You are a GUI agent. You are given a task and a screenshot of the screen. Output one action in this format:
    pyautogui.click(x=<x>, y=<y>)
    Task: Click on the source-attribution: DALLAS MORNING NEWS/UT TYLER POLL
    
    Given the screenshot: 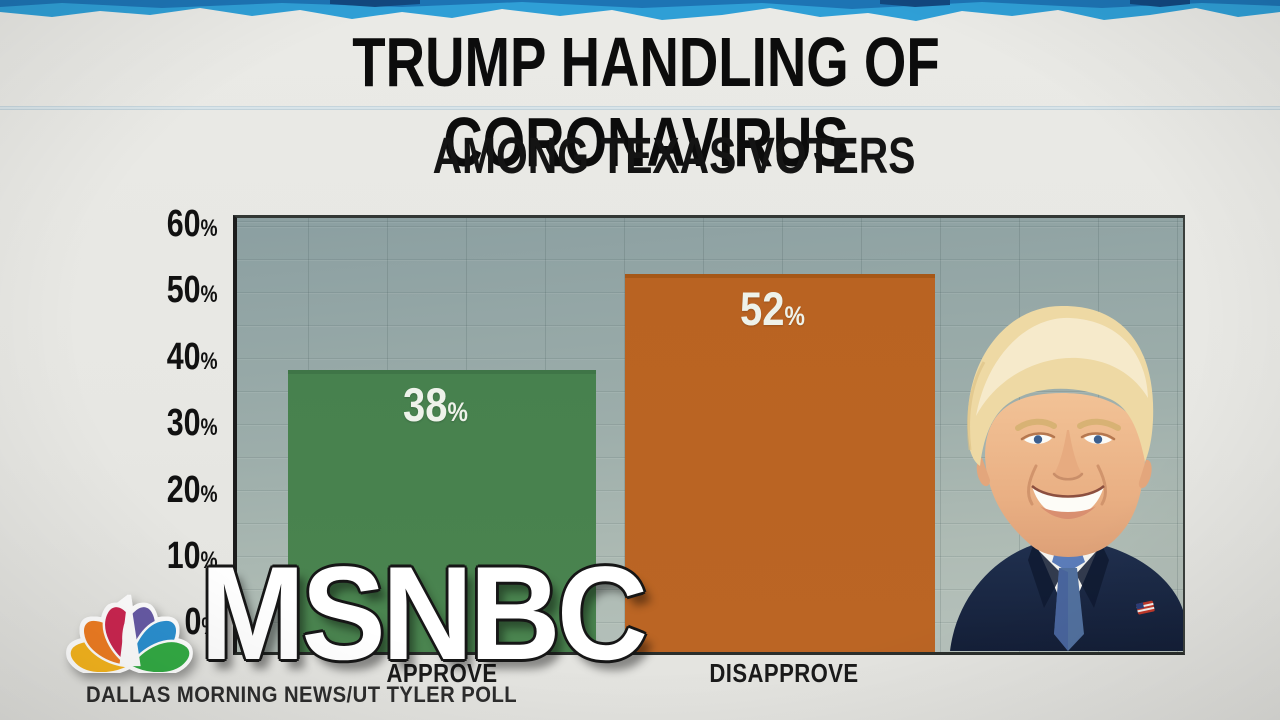 What is the action you would take?
    pyautogui.click(x=302, y=694)
    